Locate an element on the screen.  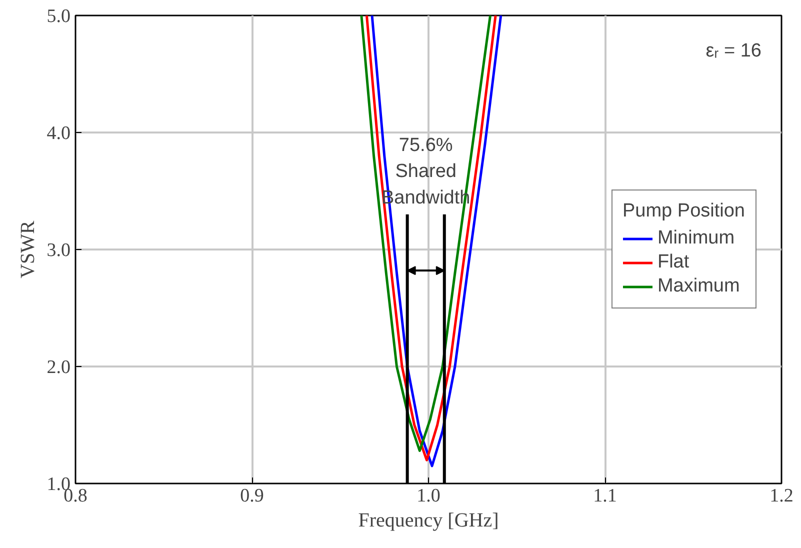
x-tick-label: 1.2 is located at coordinates (782, 496).